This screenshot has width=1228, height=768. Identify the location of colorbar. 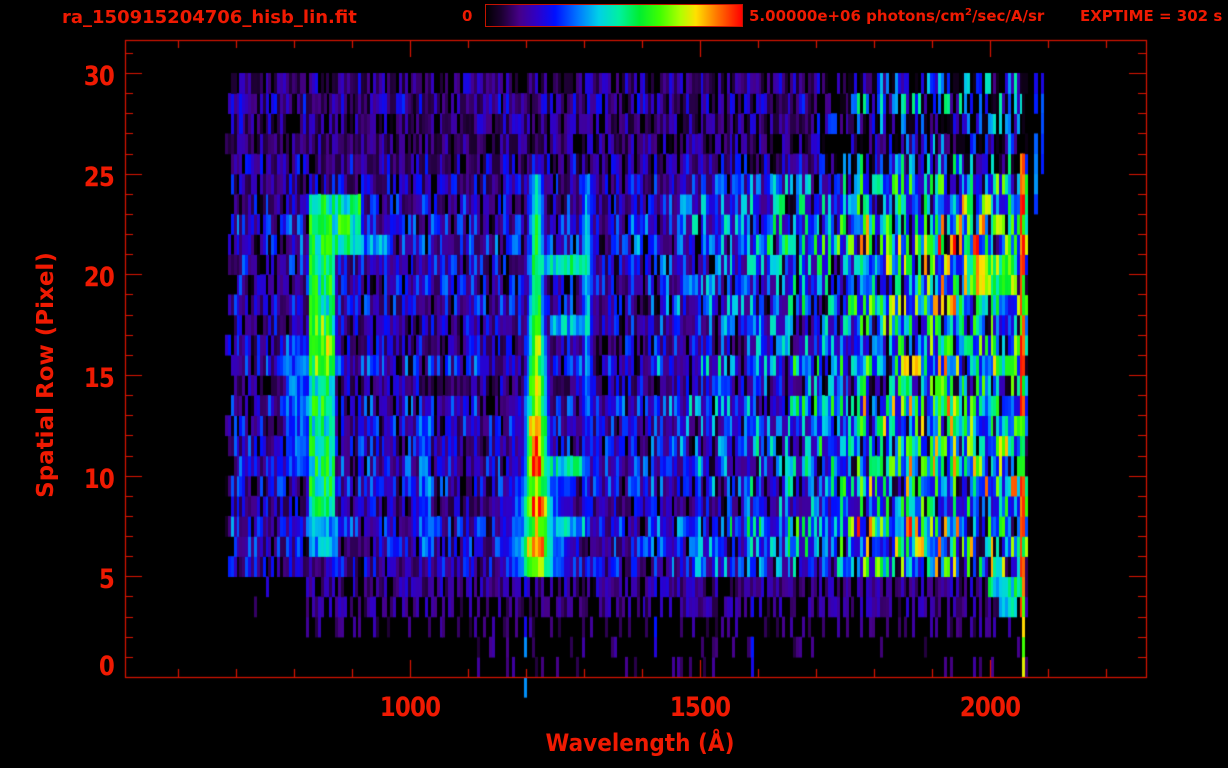
(614, 15).